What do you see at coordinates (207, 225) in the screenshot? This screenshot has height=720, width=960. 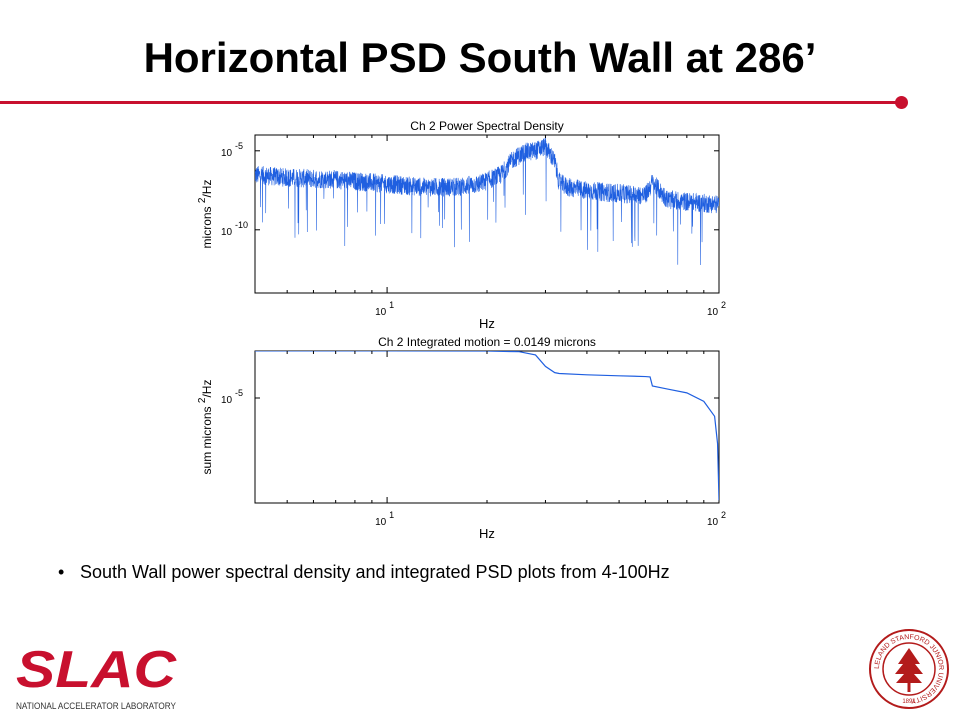 I see `y-axis-label-base: microns` at bounding box center [207, 225].